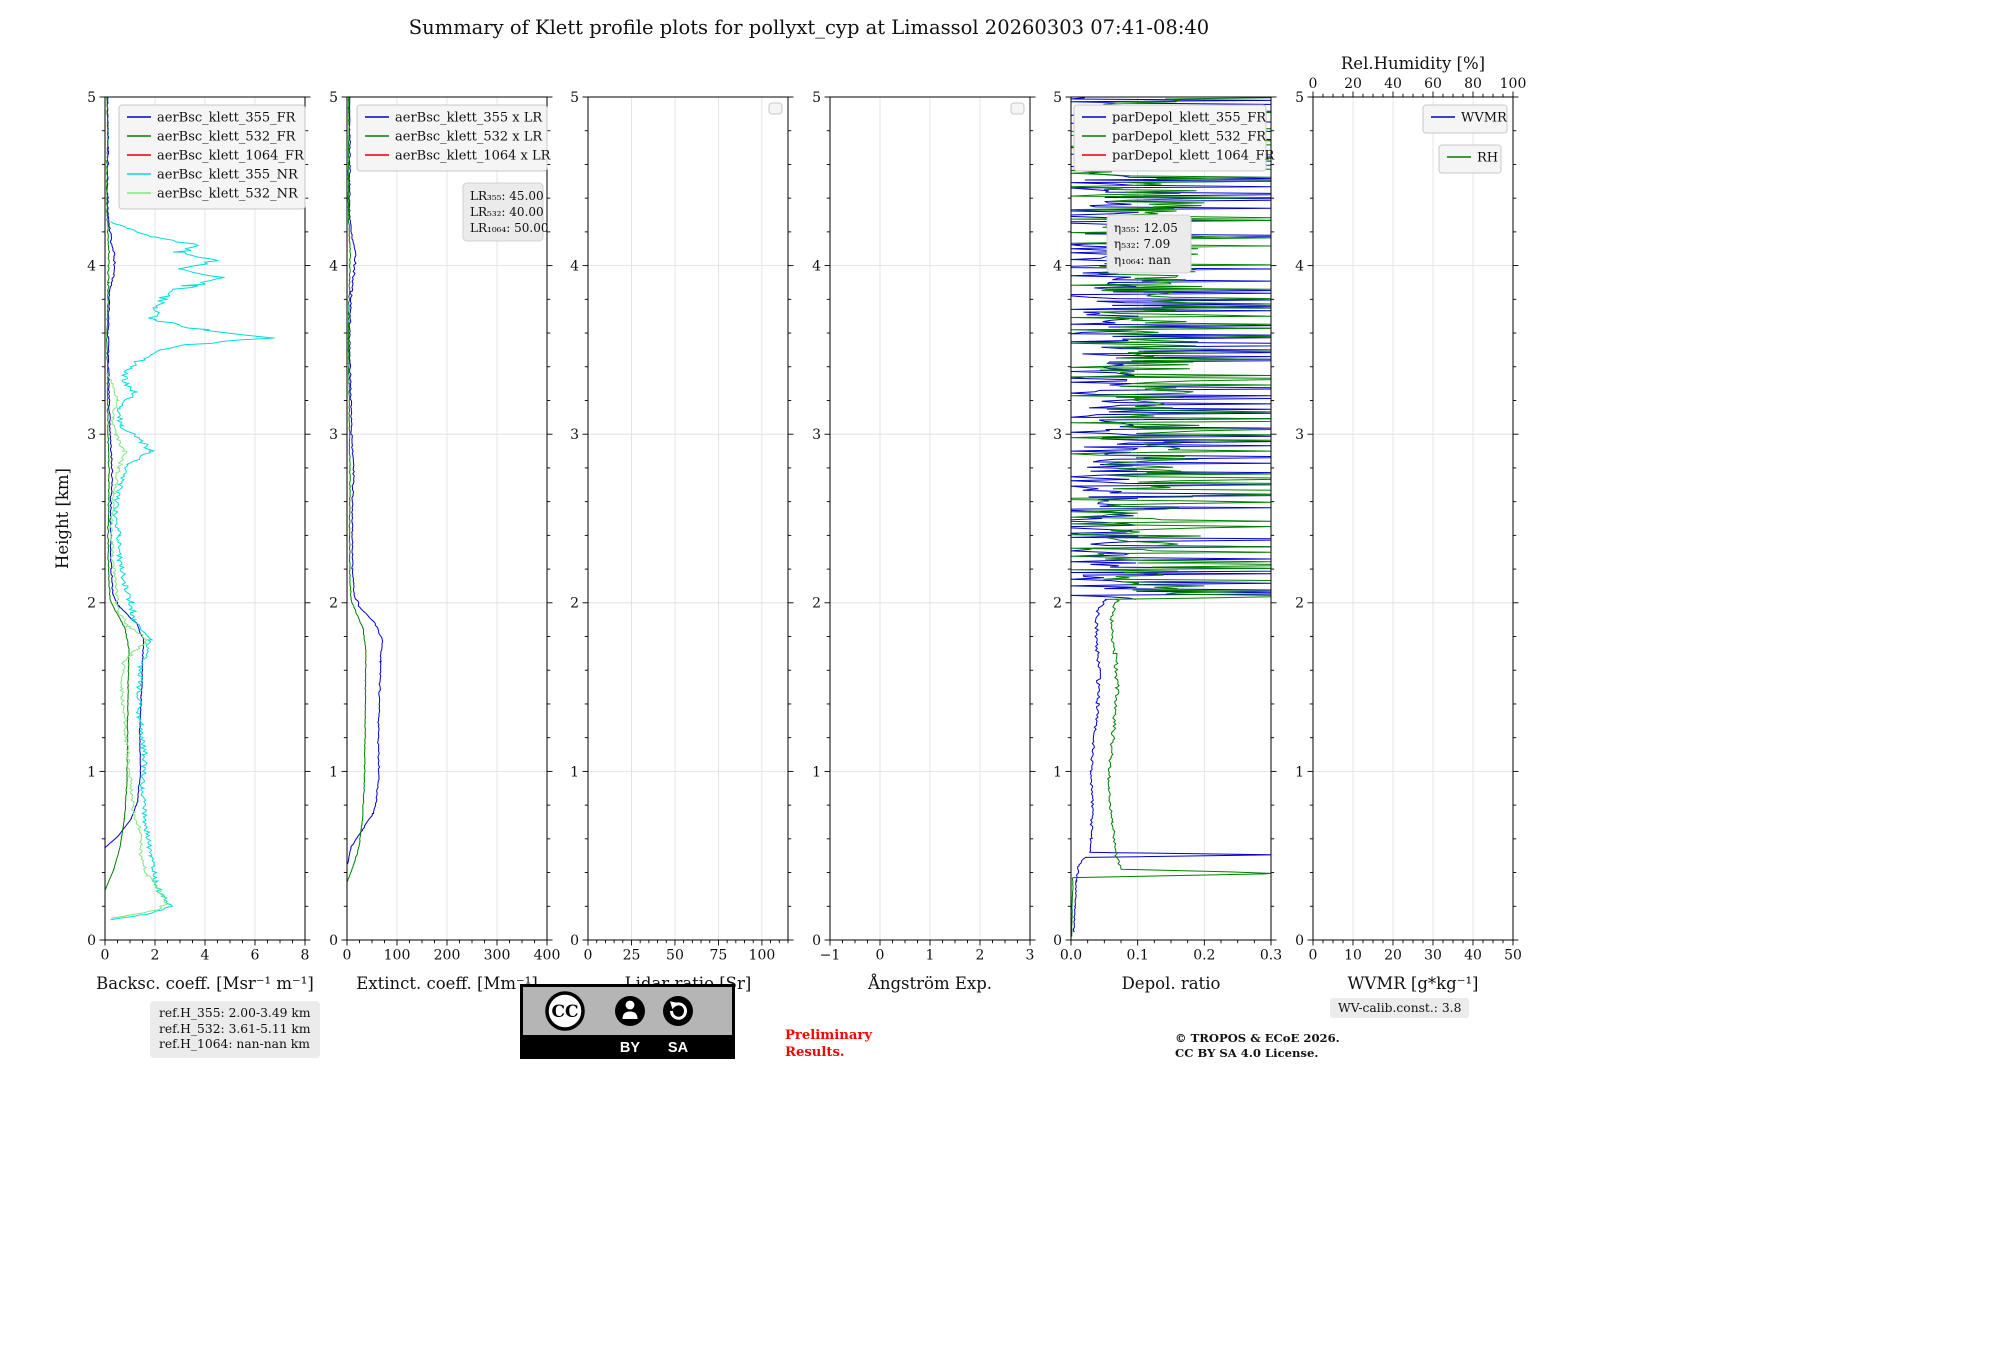 The height and width of the screenshot is (1360, 2000). What do you see at coordinates (1142, 260) in the screenshot?
I see `annotation-line: η₁₀₆₄: nan` at bounding box center [1142, 260].